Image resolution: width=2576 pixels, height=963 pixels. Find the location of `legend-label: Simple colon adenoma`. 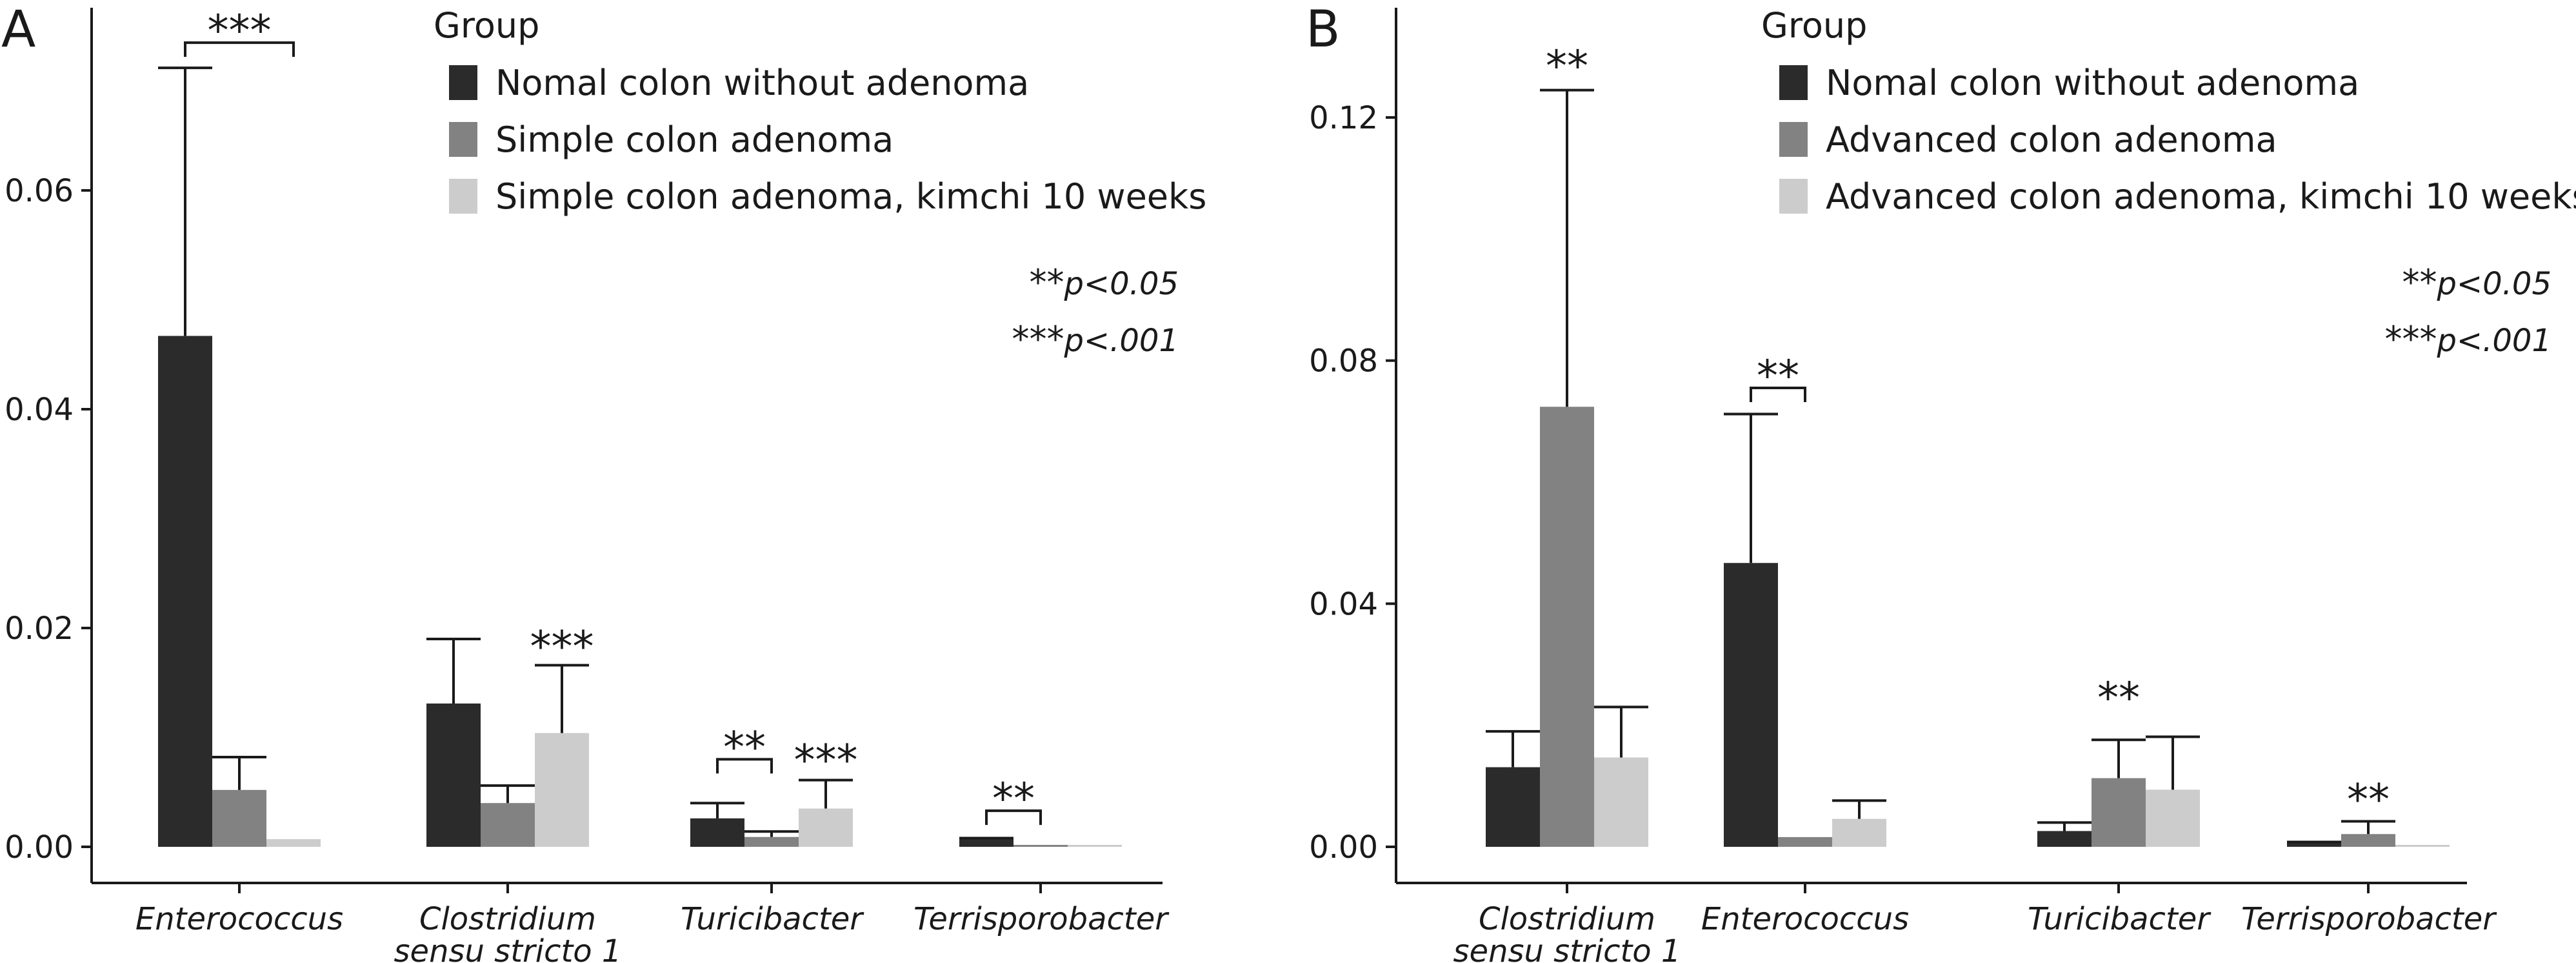

legend-label: Simple colon adenoma is located at coordinates (694, 140).